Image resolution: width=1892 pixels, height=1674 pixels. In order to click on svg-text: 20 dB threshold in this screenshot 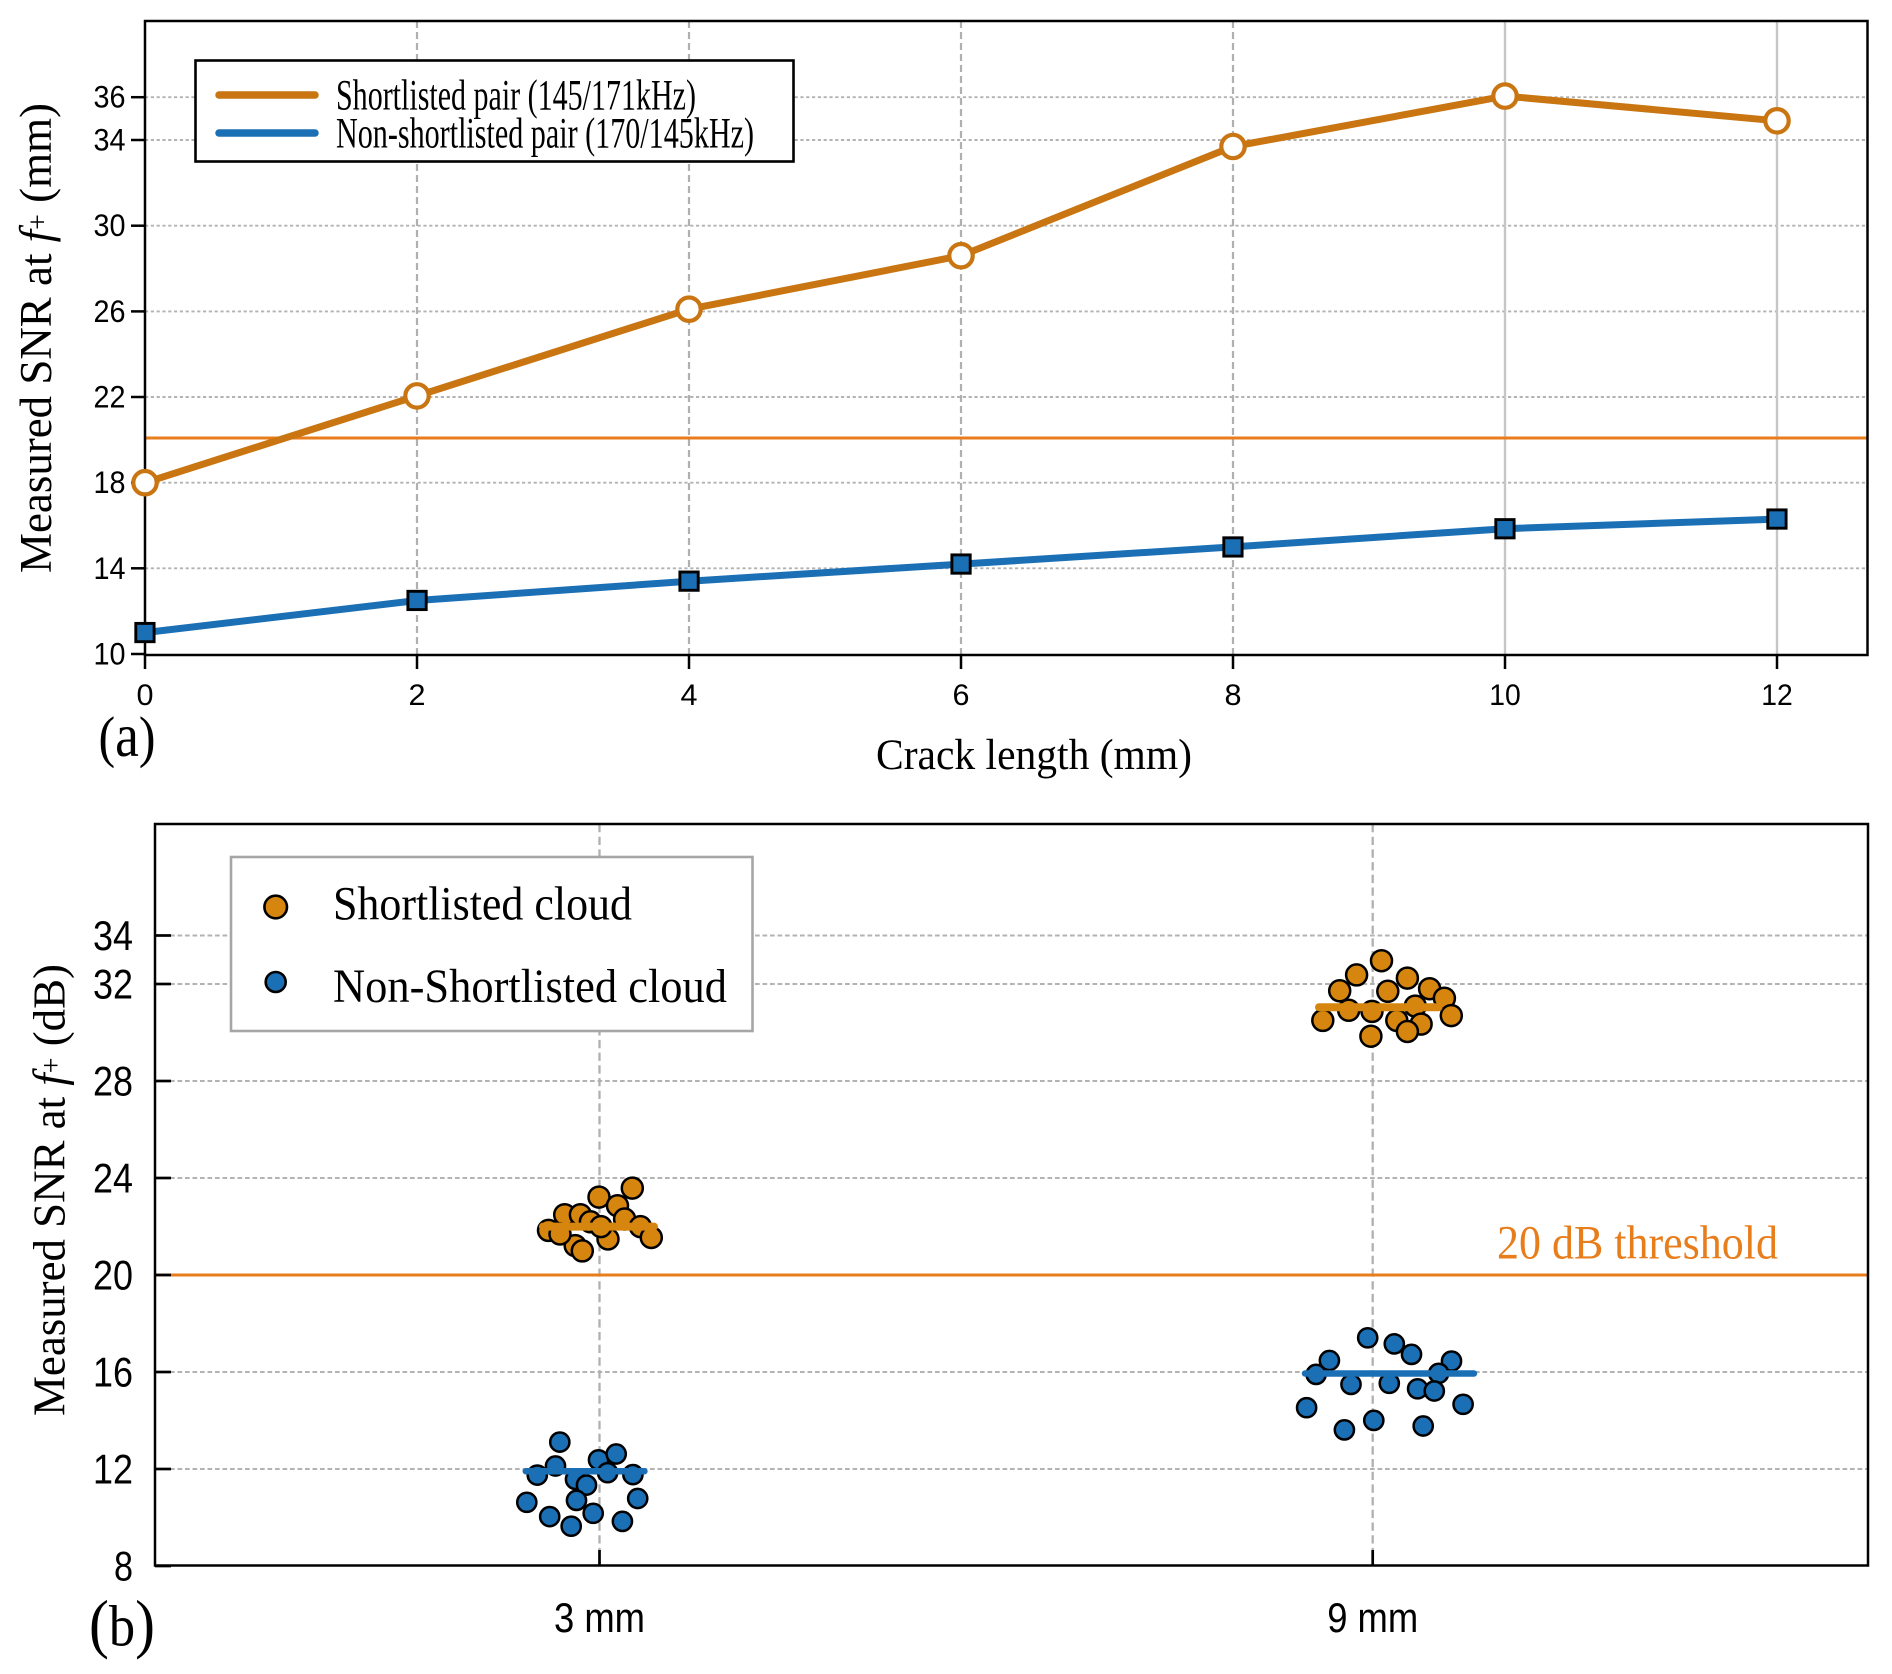, I will do `click(1637, 1243)`.